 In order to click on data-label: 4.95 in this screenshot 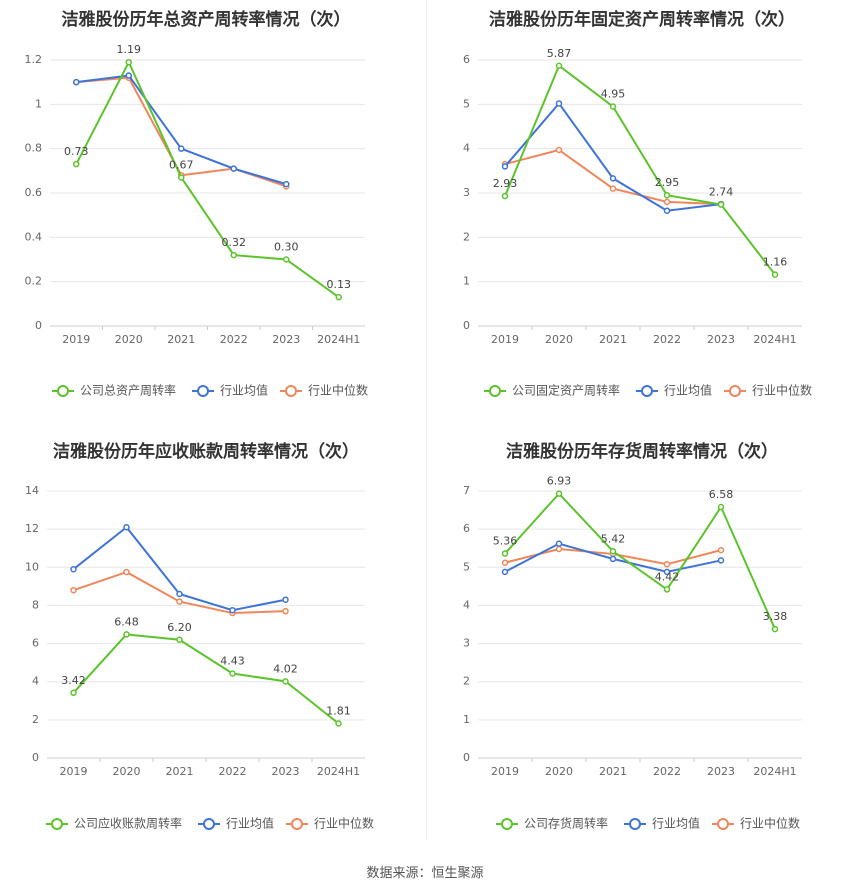, I will do `click(613, 94)`.